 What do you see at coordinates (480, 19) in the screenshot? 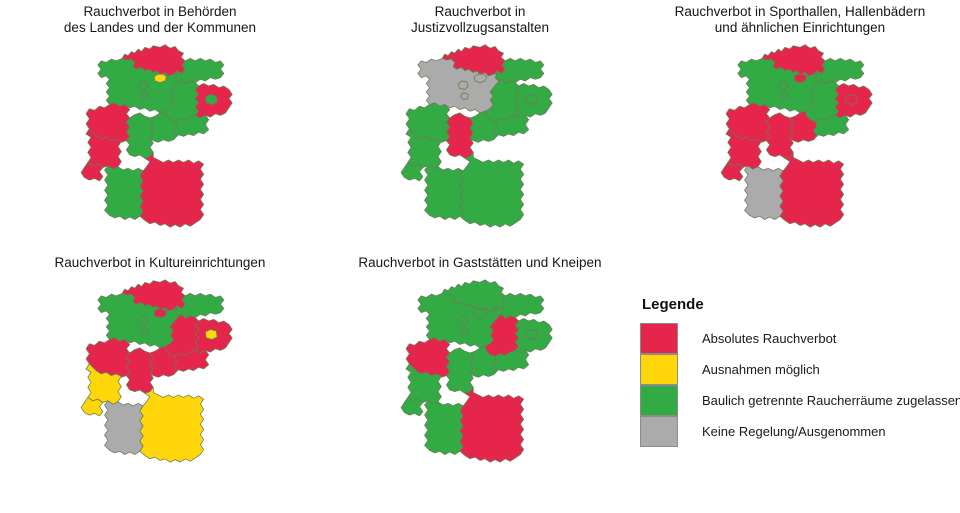
I see `map-title: Rauchverbot in Justizvollzugsanstalten` at bounding box center [480, 19].